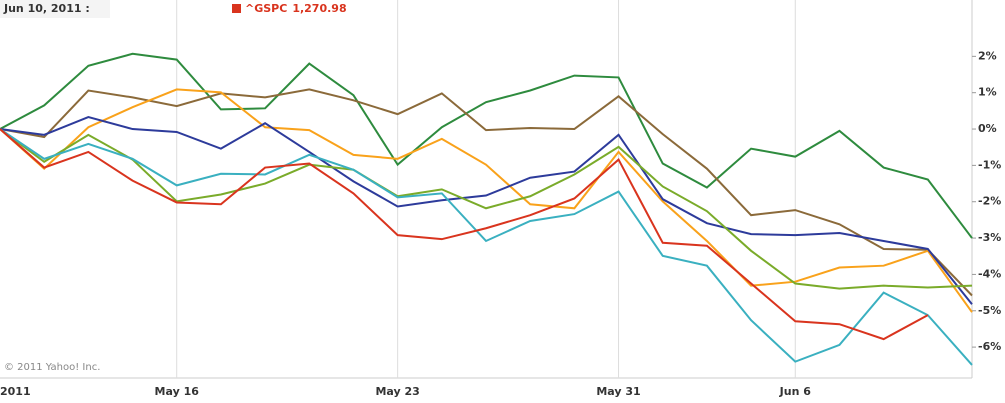 The height and width of the screenshot is (403, 1005). I want to click on legend-swatch, so click(236, 8).